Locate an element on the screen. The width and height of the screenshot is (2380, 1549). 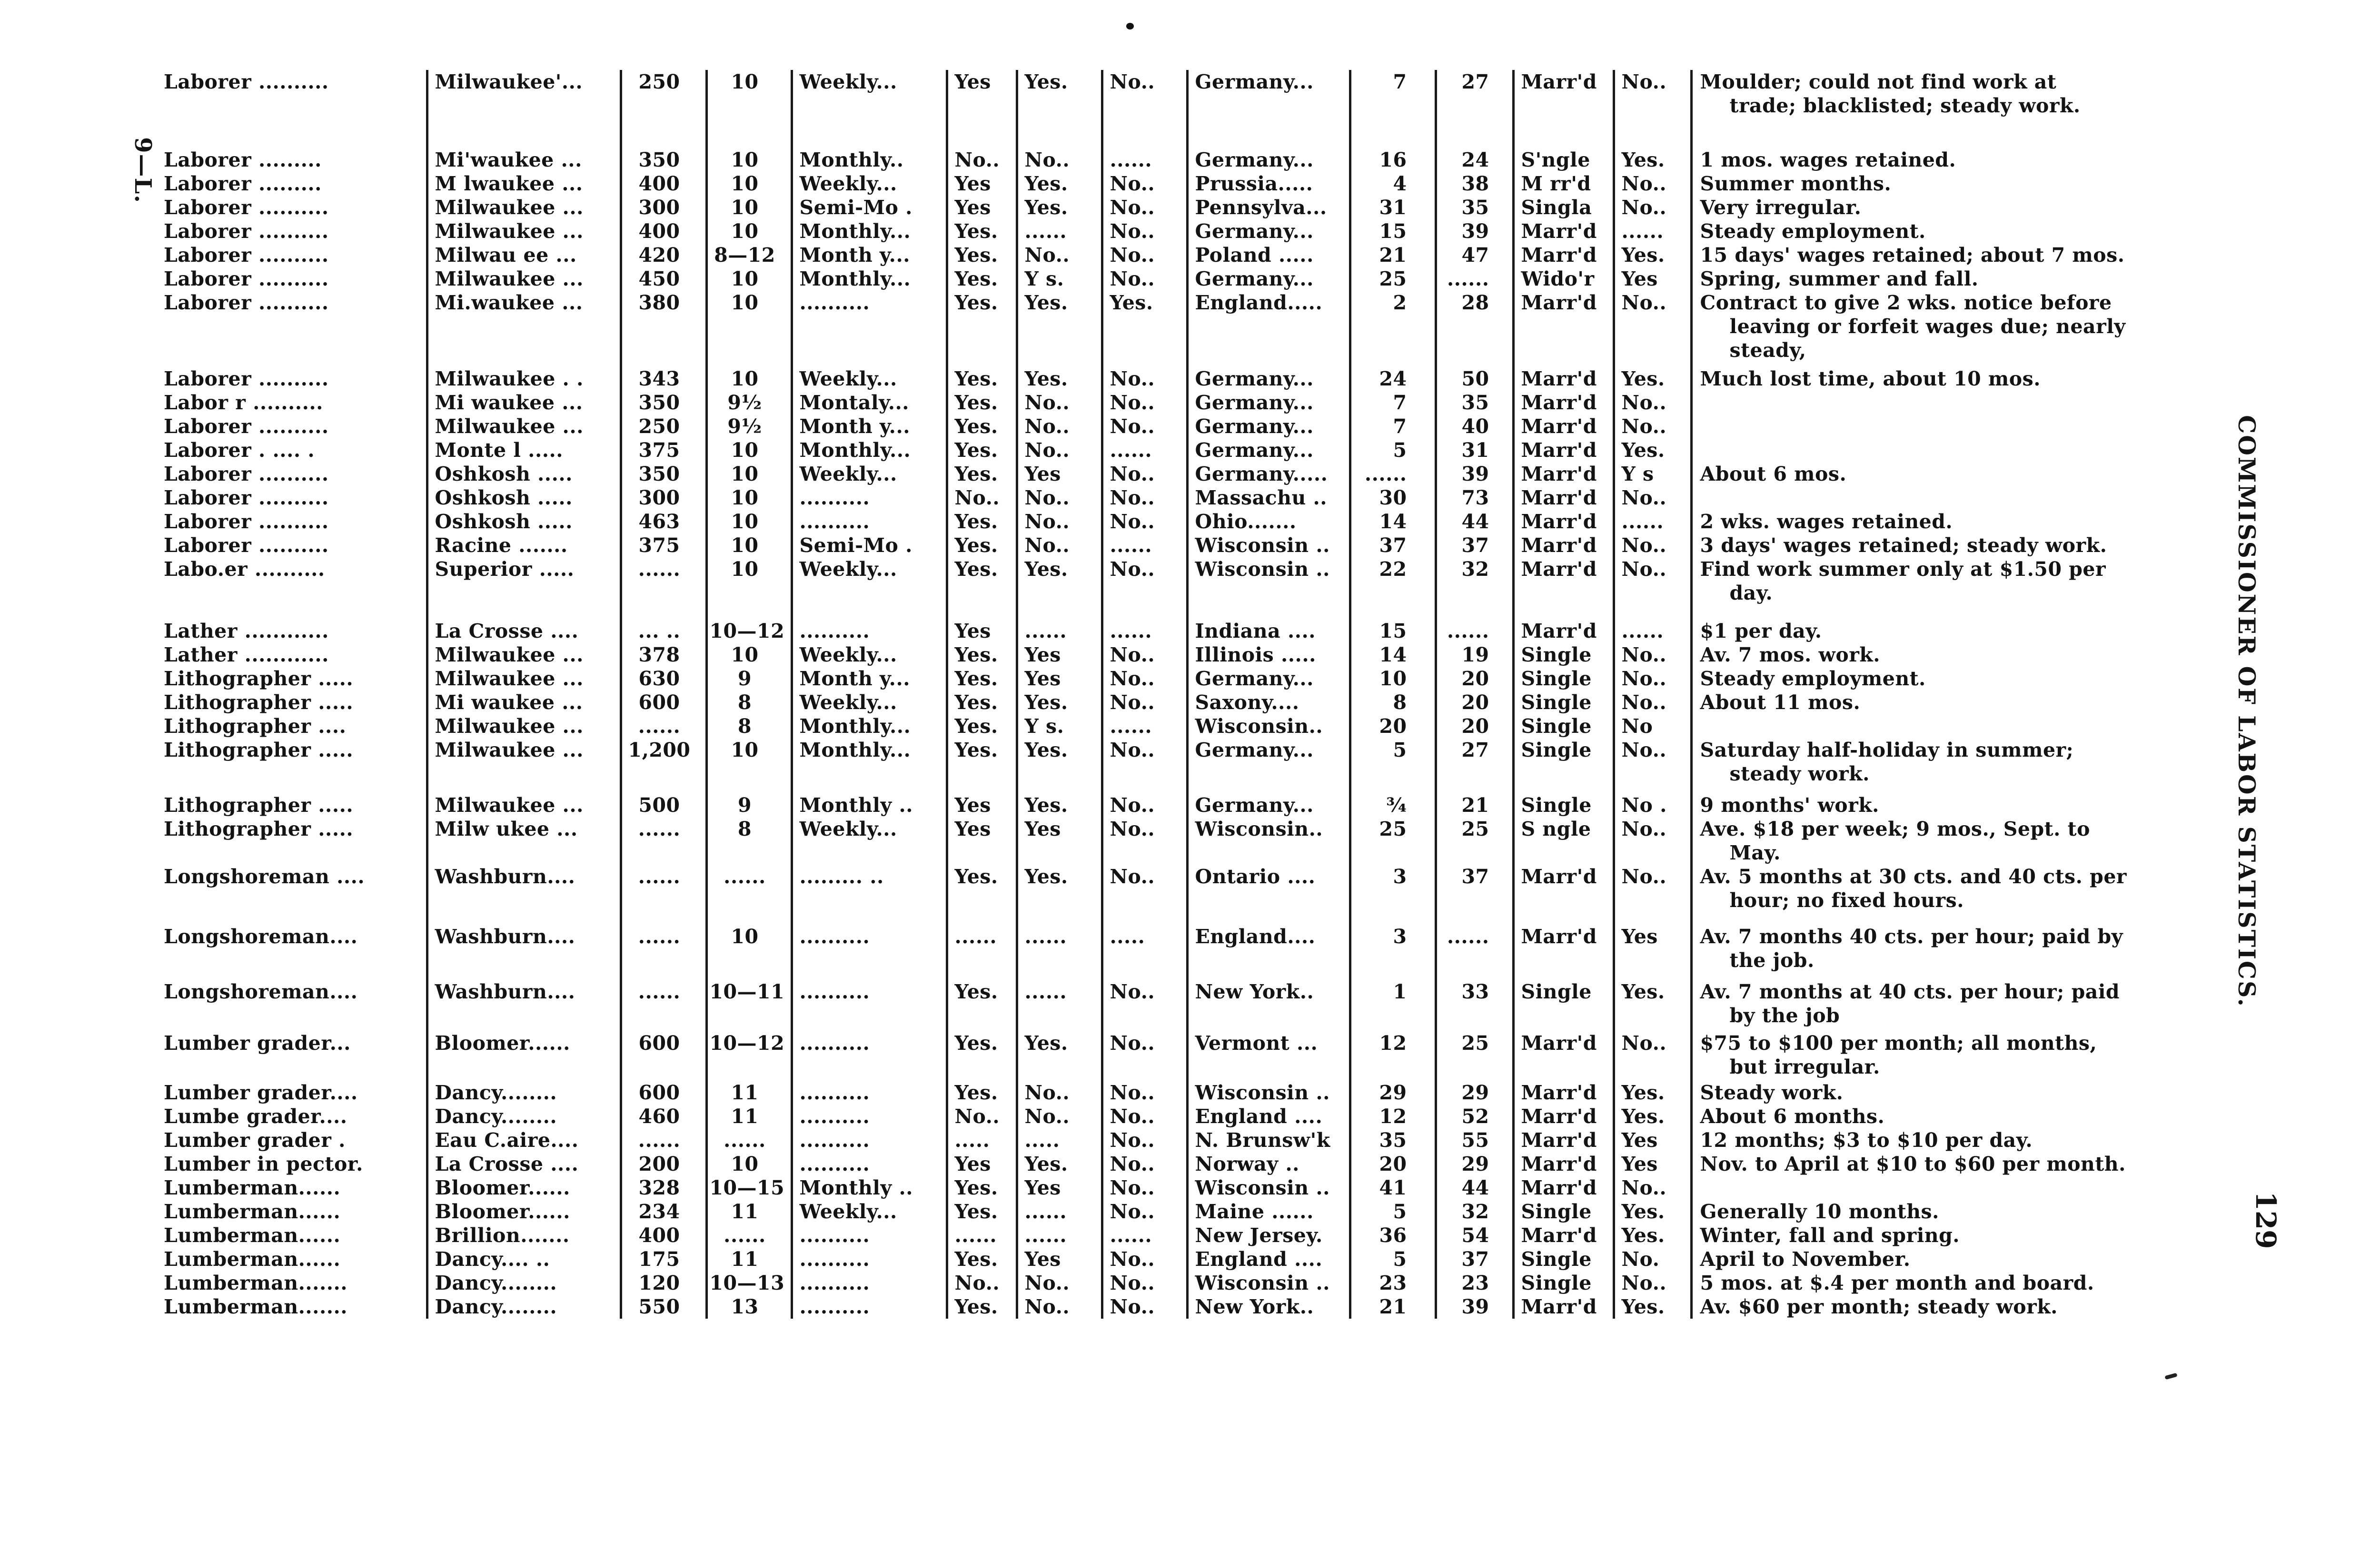
cell-years: 12 is located at coordinates (1393, 1116).